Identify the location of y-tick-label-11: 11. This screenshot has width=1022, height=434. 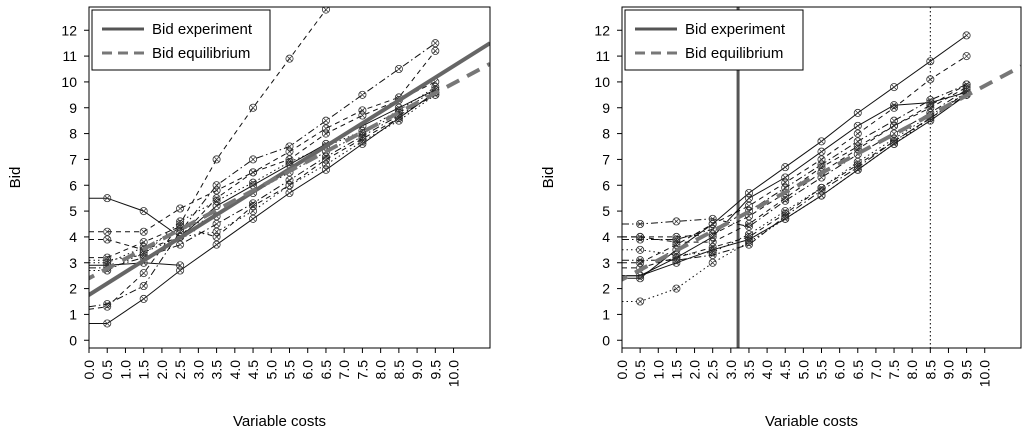
(602, 56).